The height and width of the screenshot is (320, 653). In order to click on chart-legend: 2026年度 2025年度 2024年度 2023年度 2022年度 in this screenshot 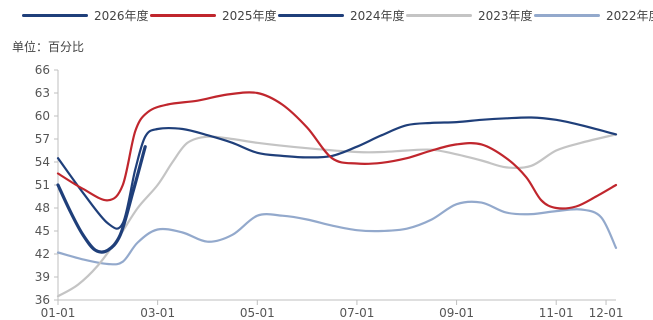, I will do `click(326, 15)`.